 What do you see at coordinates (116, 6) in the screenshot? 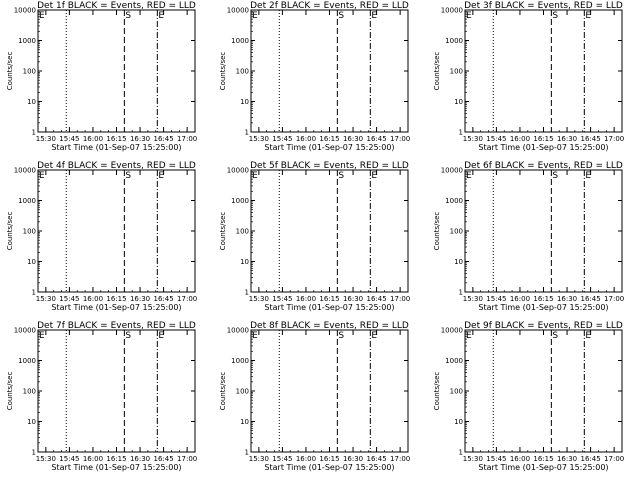
I see `panel-title: Det 1f BLACK = Events, RED = LLD` at bounding box center [116, 6].